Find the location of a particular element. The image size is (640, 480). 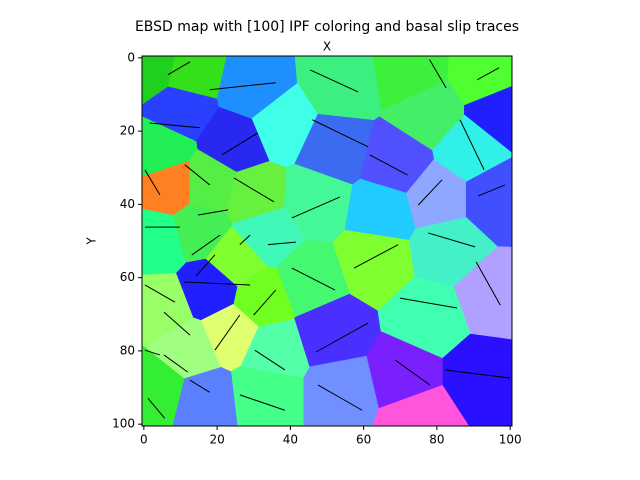

y-tick-label: 80 is located at coordinates (127, 350).